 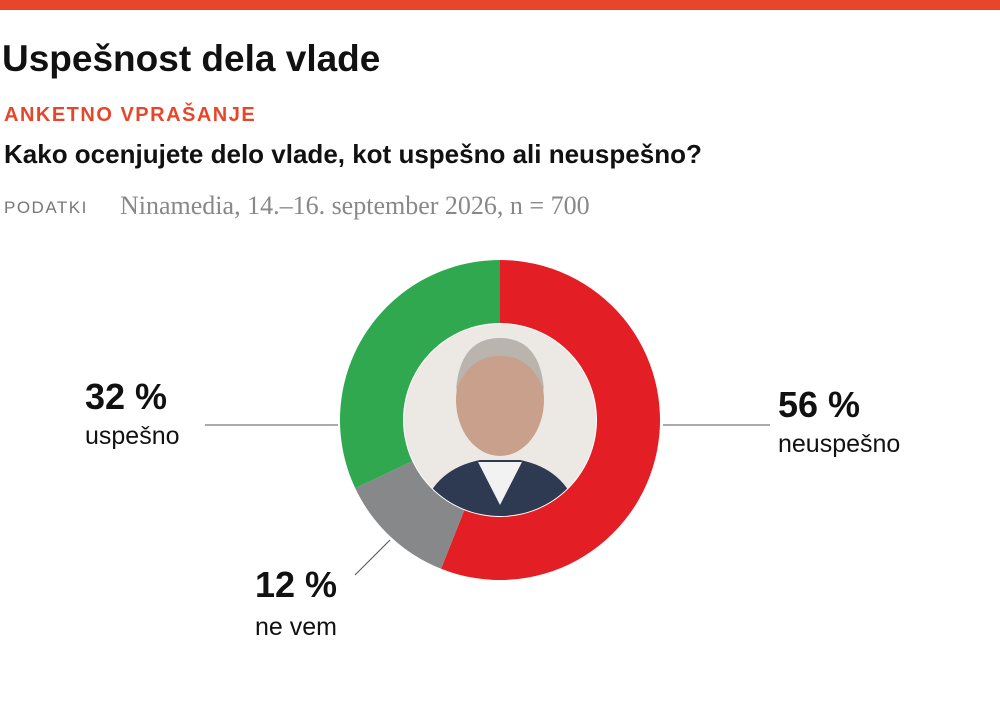 I want to click on kicker: ANKETNO VPRAŠANJE, so click(x=130, y=114).